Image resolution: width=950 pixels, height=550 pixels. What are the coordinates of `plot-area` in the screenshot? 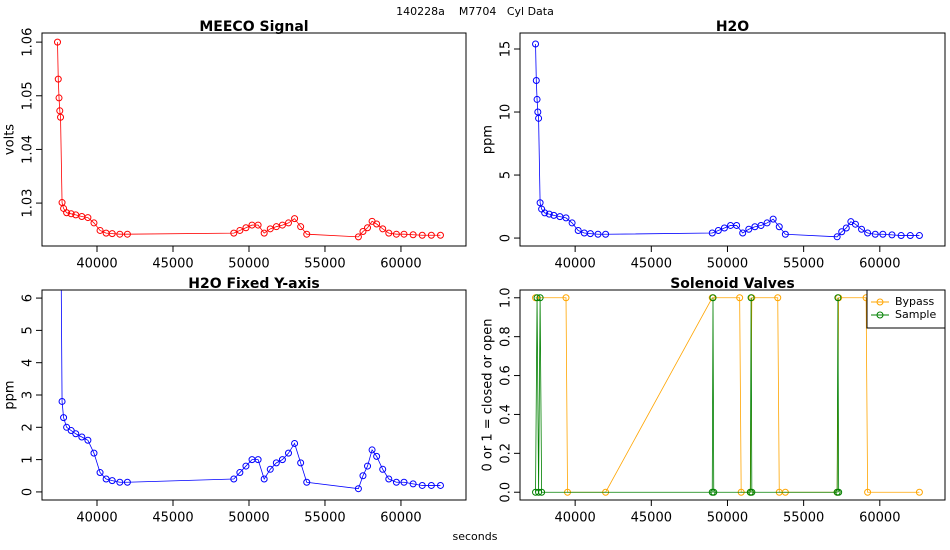 It's located at (251, 391).